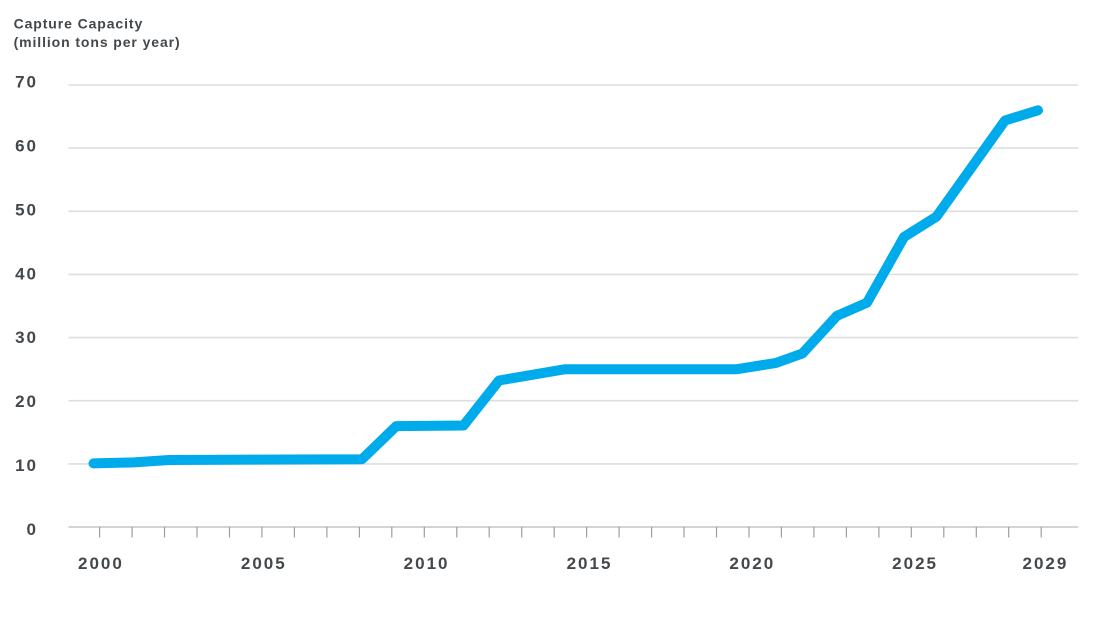  What do you see at coordinates (32, 529) in the screenshot?
I see `svg-text: 0` at bounding box center [32, 529].